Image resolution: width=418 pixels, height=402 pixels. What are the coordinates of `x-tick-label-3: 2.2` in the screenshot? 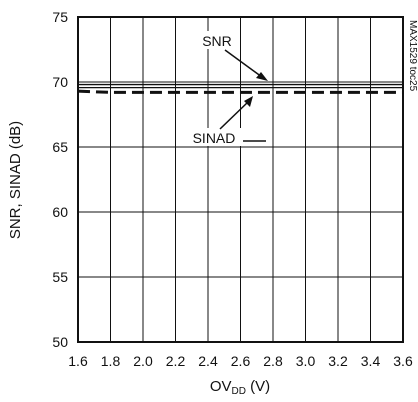 It's located at (176, 361).